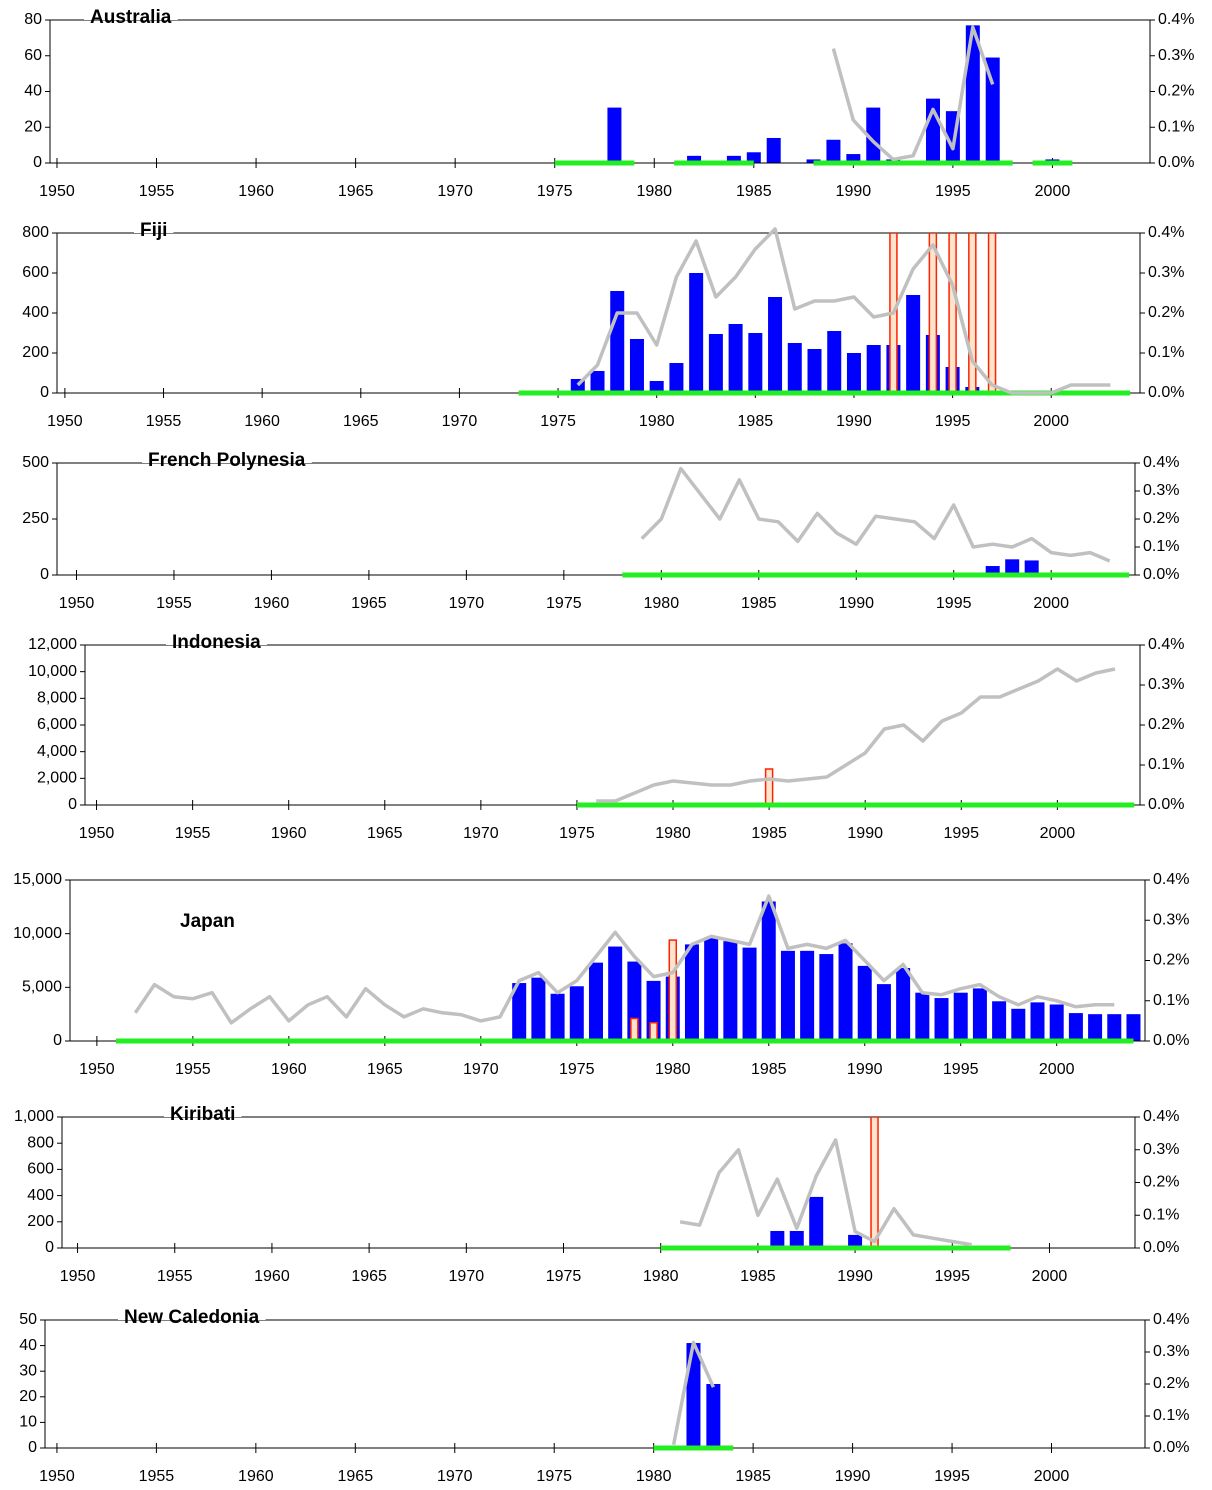 The width and height of the screenshot is (1212, 1490). I want to click on y-tick-label: 40, so click(28, 1345).